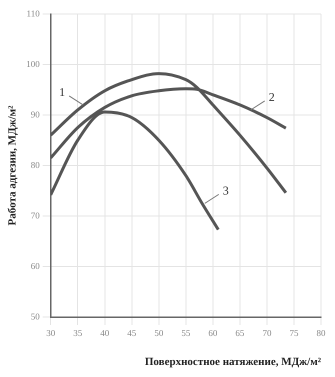  What do you see at coordinates (186, 333) in the screenshot?
I see `x-tick-label: 55` at bounding box center [186, 333].